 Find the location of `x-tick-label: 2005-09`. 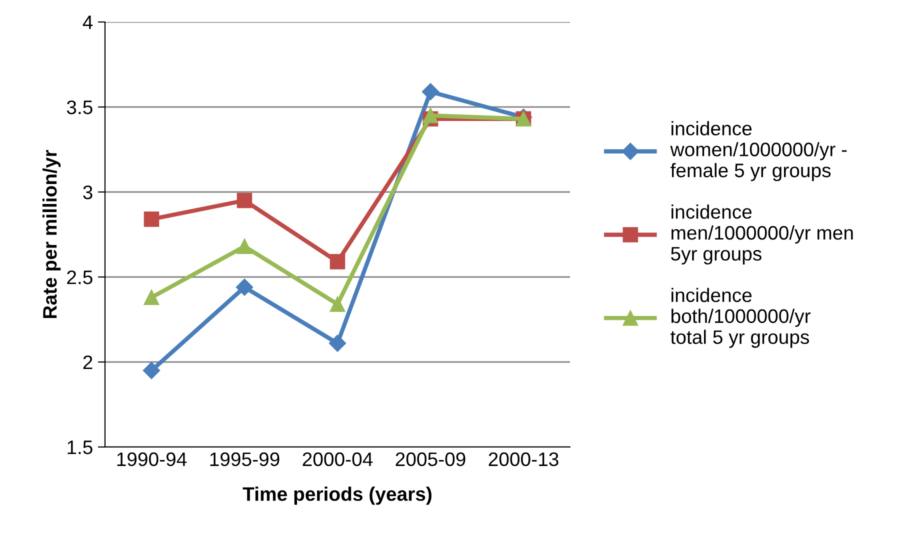

x-tick-label: 2005-09 is located at coordinates (431, 459).